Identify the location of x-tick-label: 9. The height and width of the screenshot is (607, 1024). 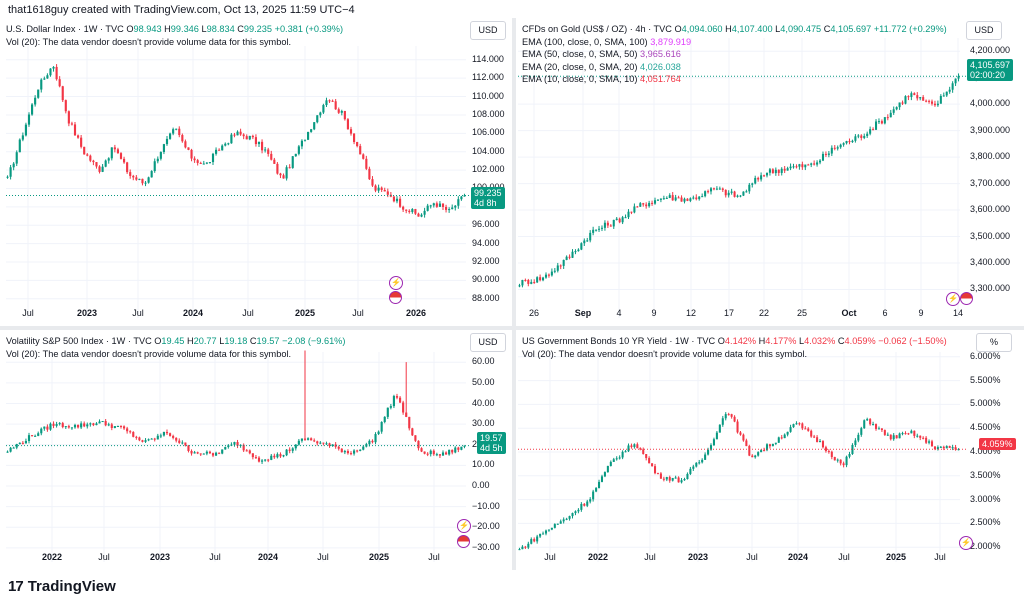
(654, 313).